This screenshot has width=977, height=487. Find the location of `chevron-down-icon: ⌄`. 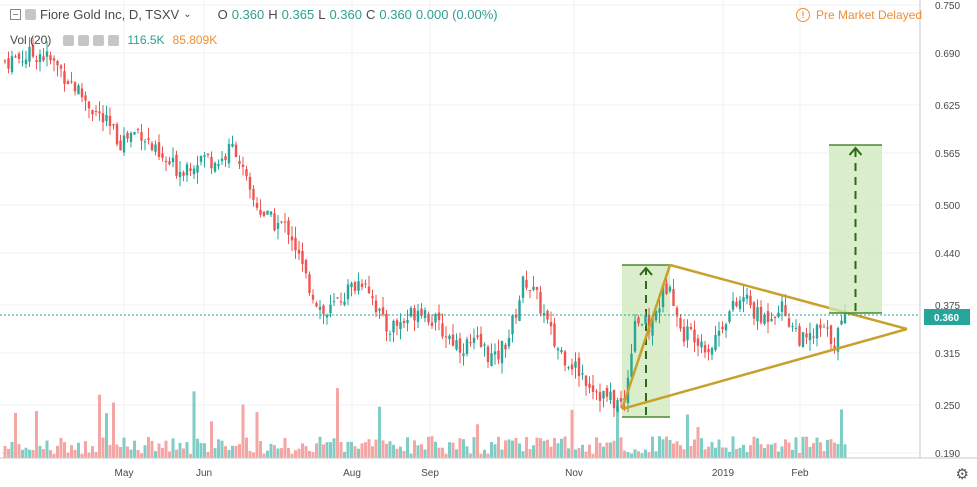

chevron-down-icon: ⌄ is located at coordinates (187, 14).